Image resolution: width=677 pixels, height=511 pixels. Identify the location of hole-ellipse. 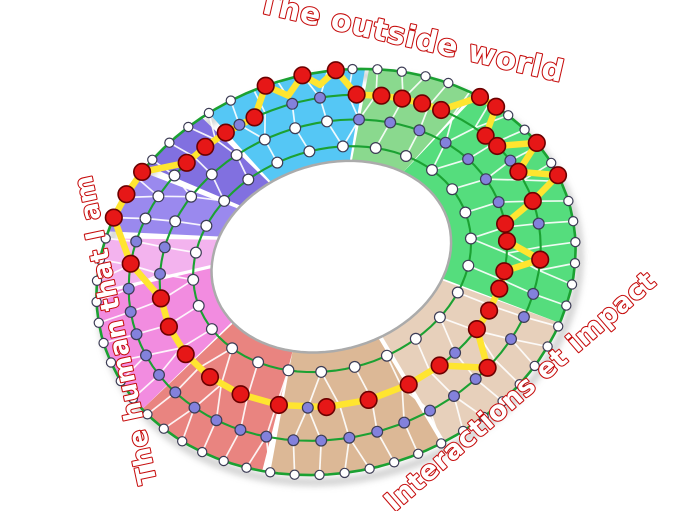
(331, 256).